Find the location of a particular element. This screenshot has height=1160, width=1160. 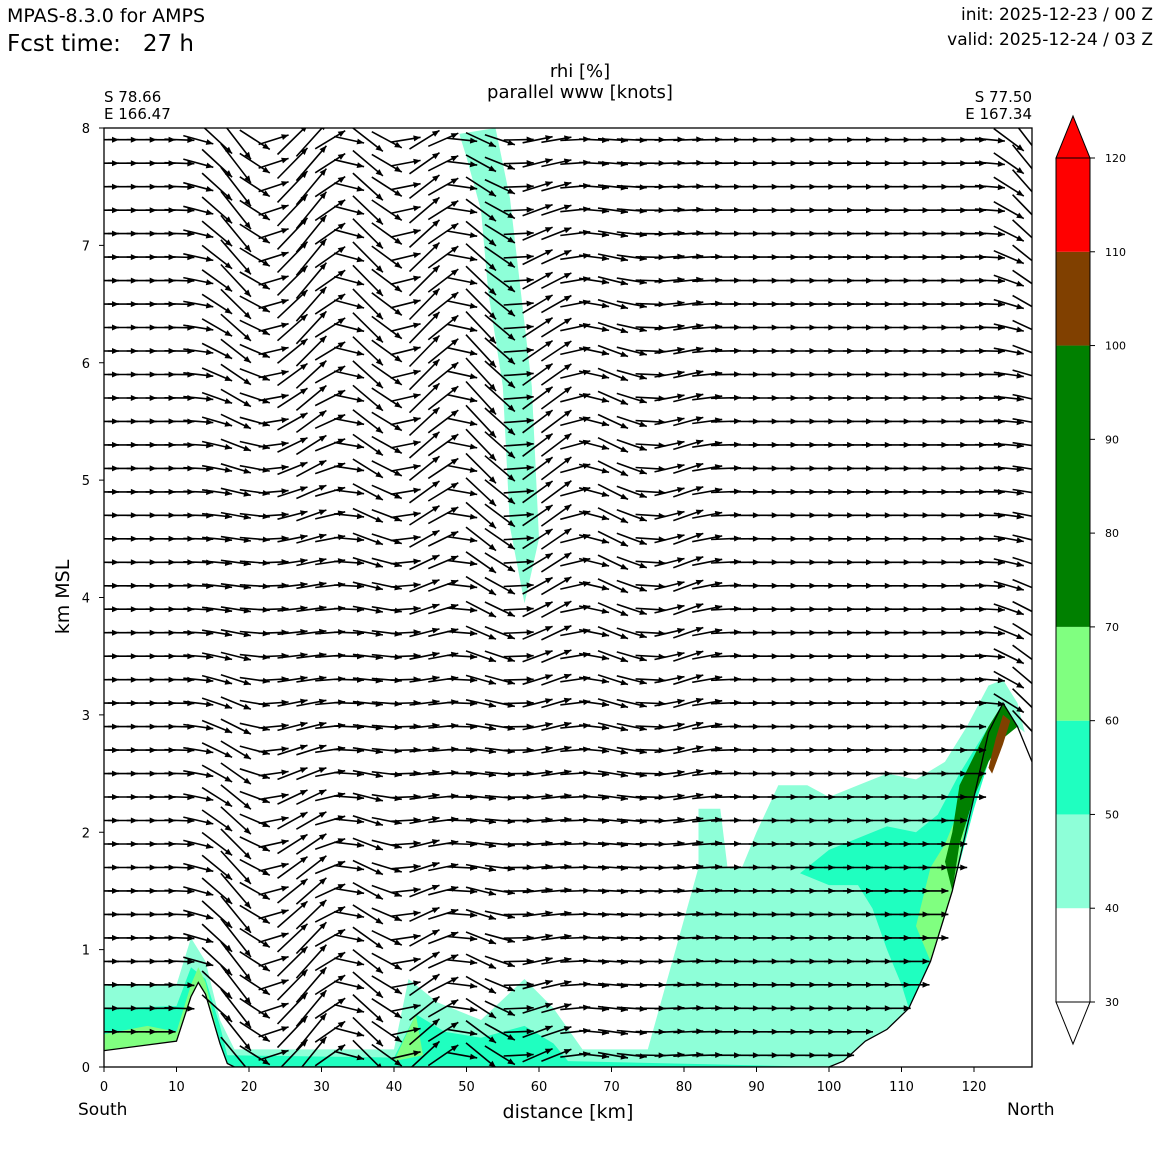

chart-title-line1: rhi [%] is located at coordinates (580, 71).